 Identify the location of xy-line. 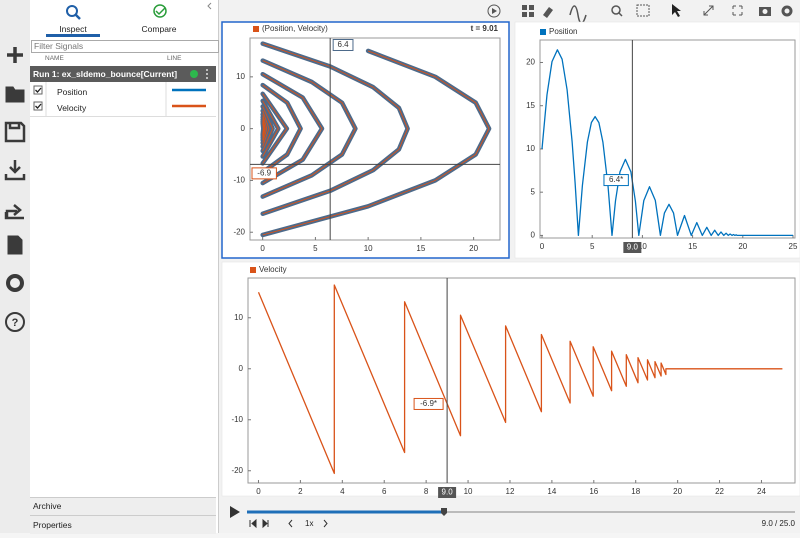
(376, 139).